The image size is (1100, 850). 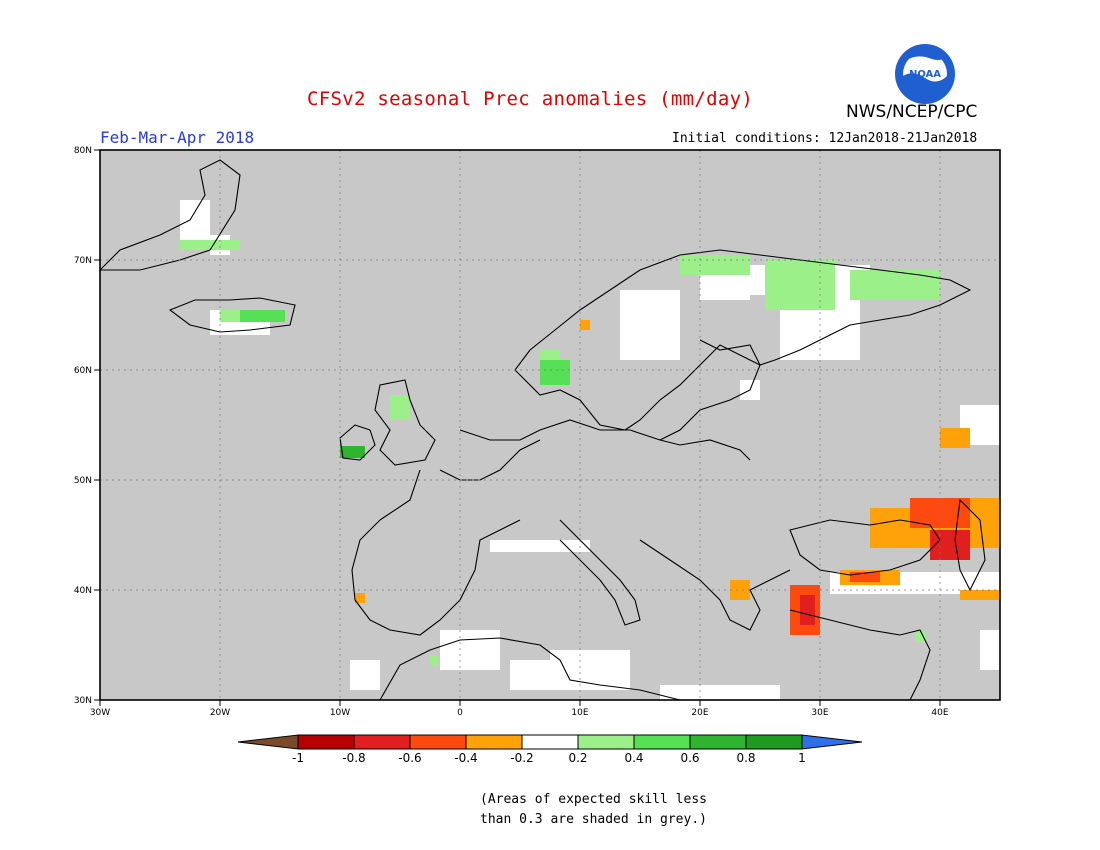 What do you see at coordinates (577, 758) in the screenshot?
I see `legend-tick-label: 0.2` at bounding box center [577, 758].